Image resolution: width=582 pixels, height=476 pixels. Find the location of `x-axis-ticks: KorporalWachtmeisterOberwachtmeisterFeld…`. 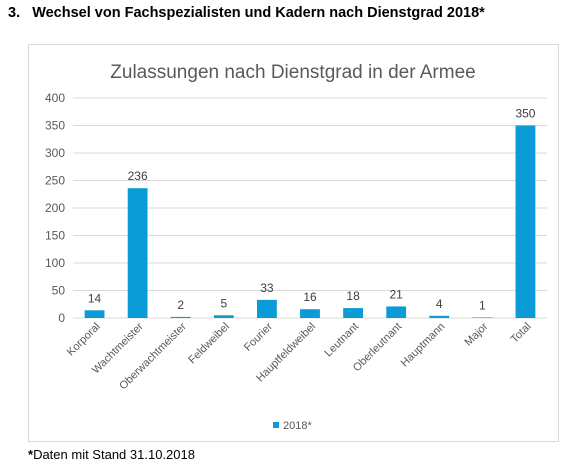

x-axis-ticks: KorporalWachtmeisterOberwachtmeisterFeld… is located at coordinates (299, 356).